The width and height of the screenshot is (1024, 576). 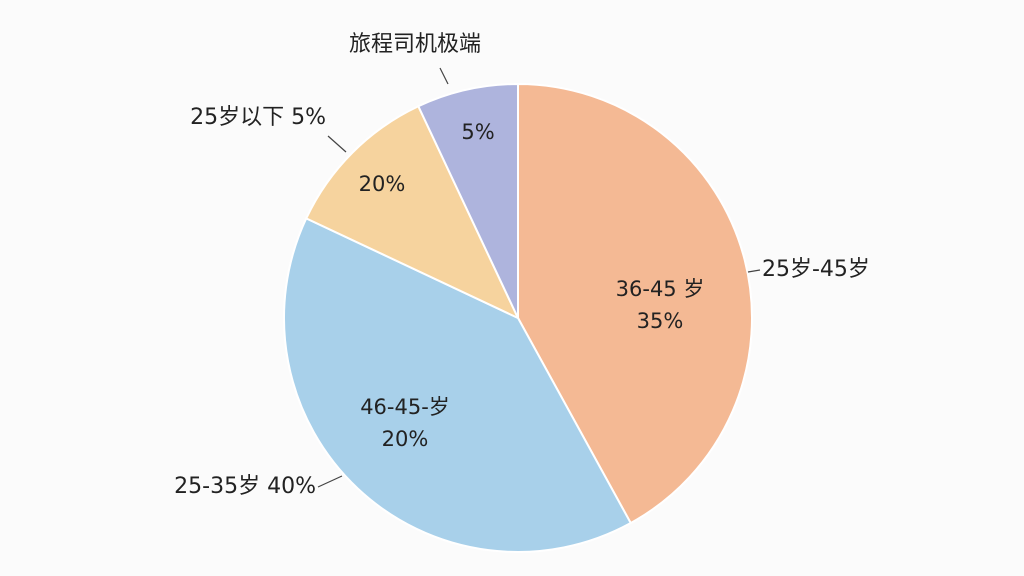 I want to click on slice-label: 46-45-岁, so click(x=405, y=407).